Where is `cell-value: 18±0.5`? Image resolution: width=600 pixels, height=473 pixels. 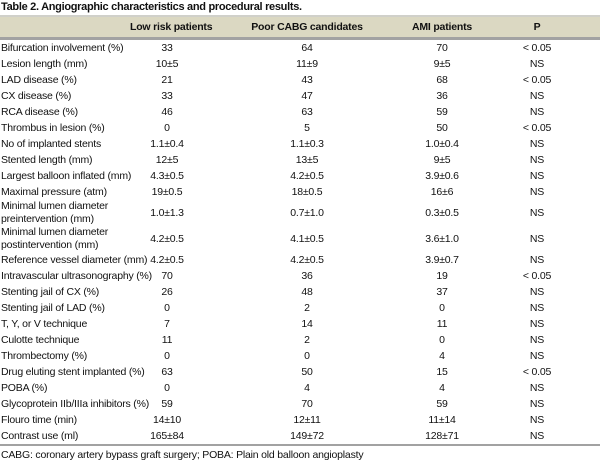 cell-value: 18±0.5 is located at coordinates (307, 192).